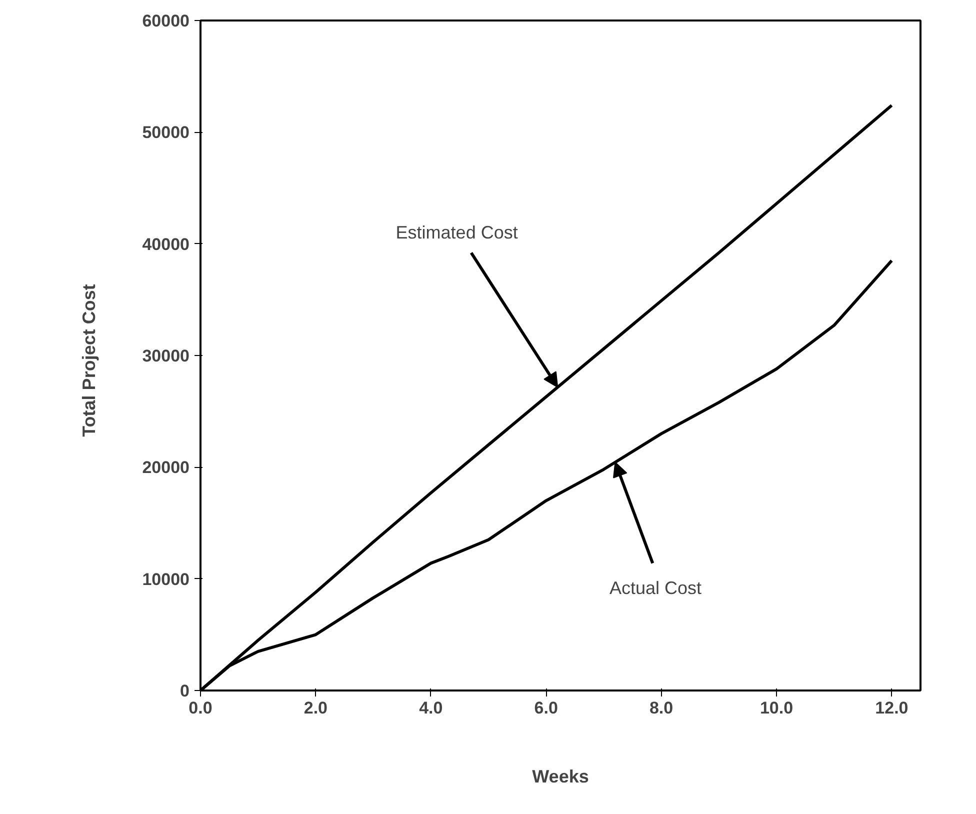 The image size is (976, 814). I want to click on y-tick-label: 20000, so click(166, 468).